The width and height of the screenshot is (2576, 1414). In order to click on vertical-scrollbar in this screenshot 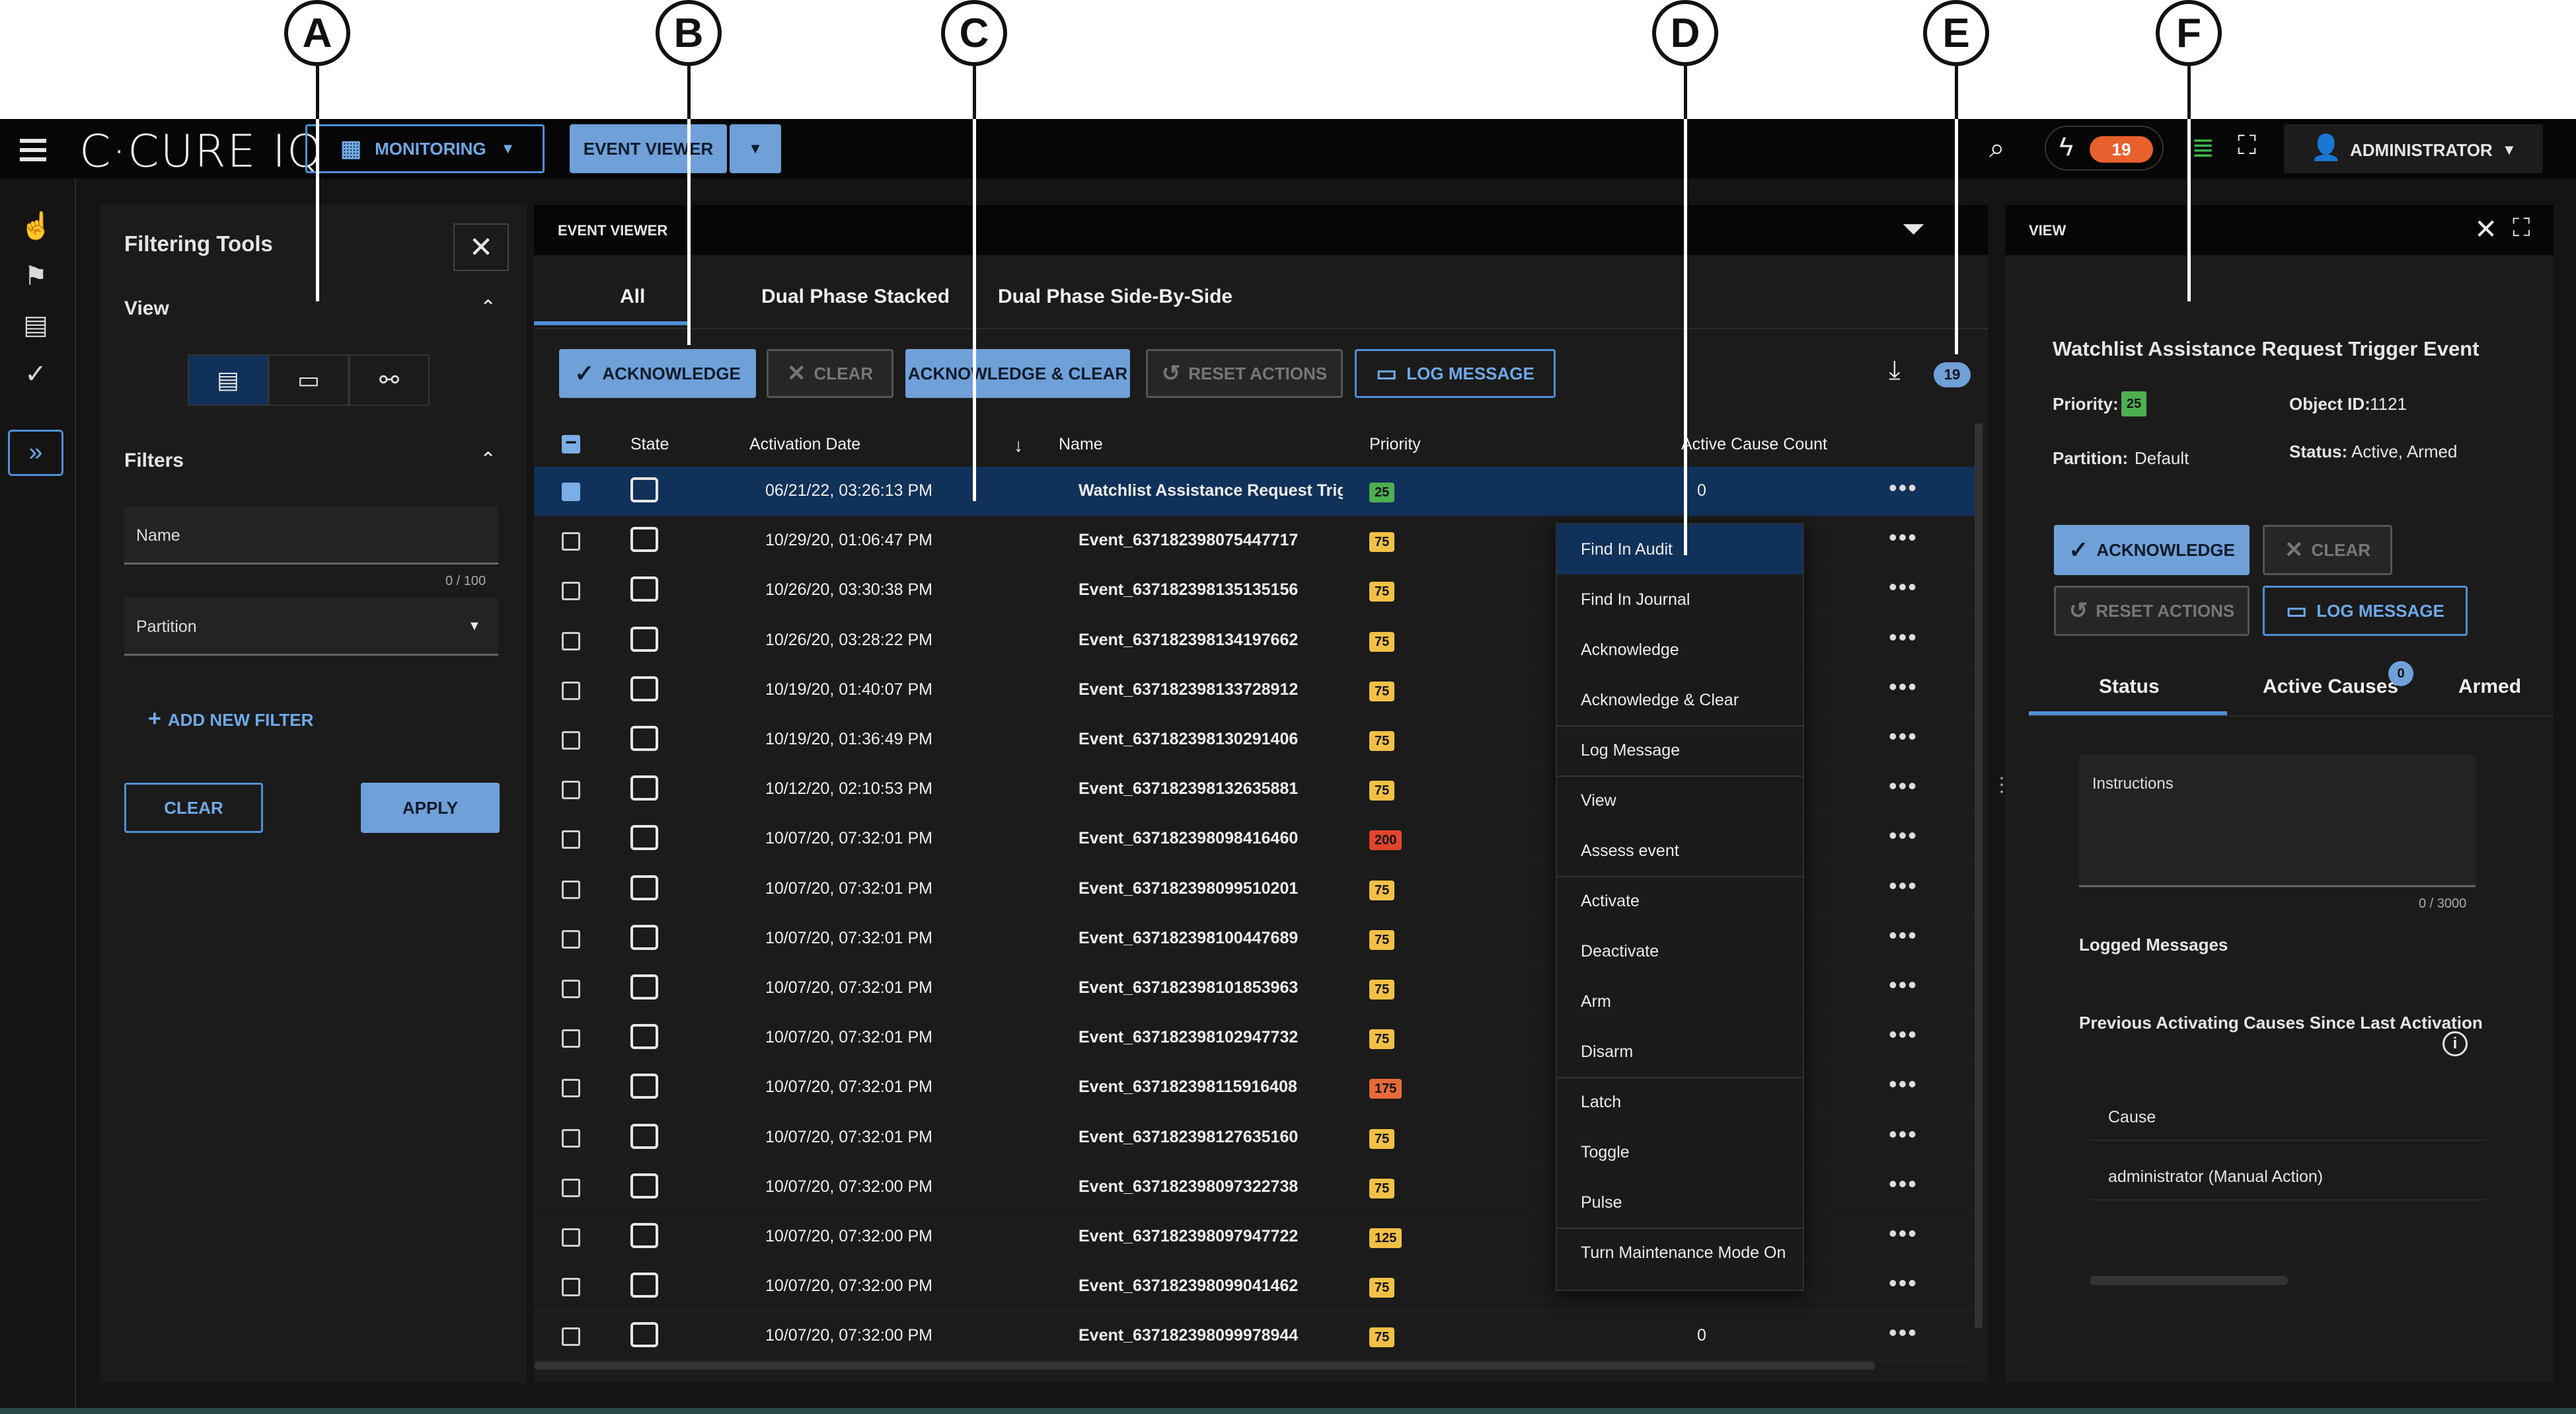, I will do `click(1979, 876)`.